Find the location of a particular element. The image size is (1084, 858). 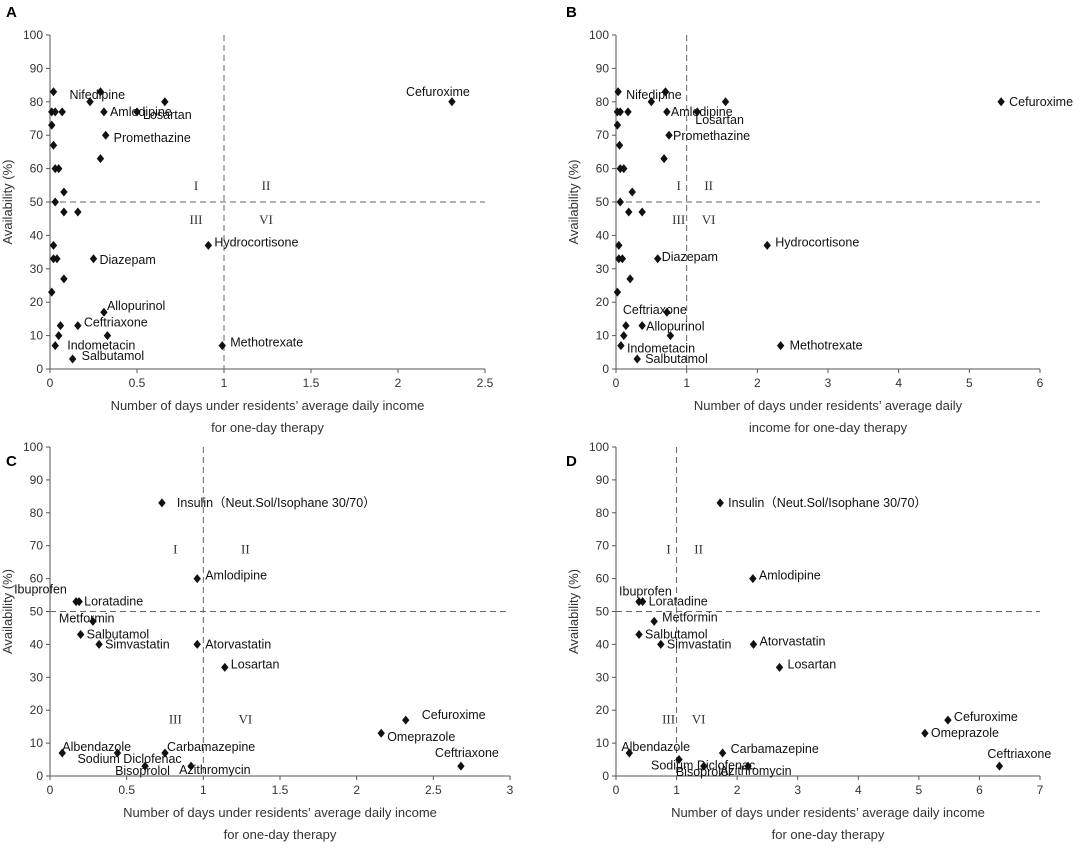

data-point-metformin is located at coordinates (93, 621).